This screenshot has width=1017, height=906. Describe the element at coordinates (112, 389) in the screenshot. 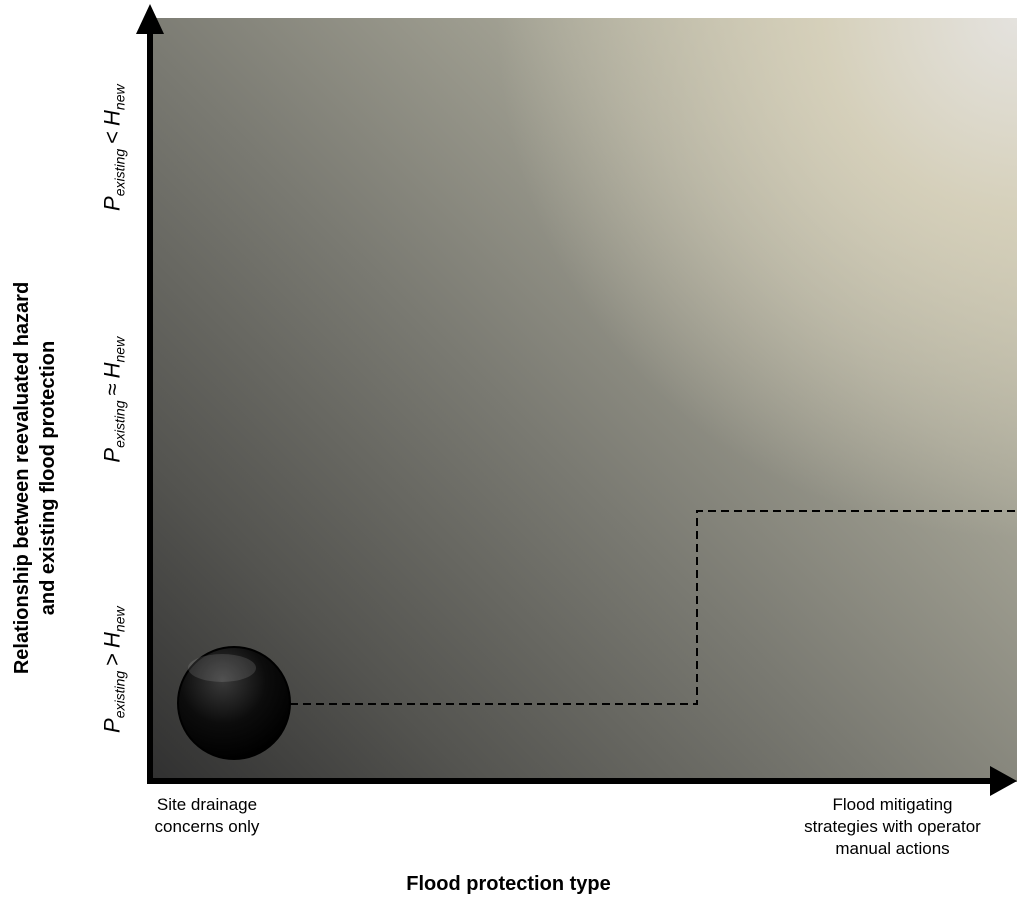

I see `y-level-approx-operator: ≈` at that location.